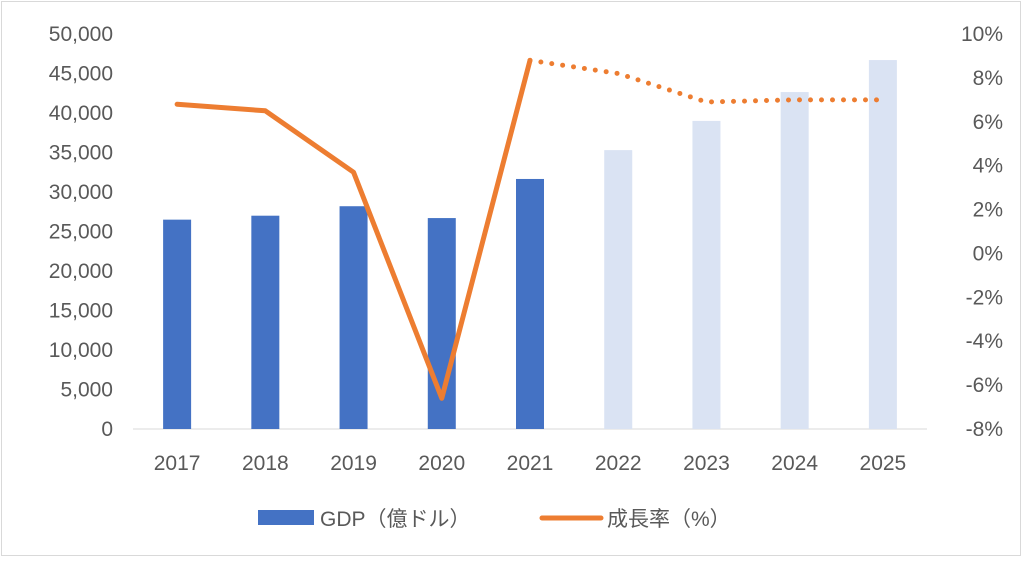  What do you see at coordinates (81, 271) in the screenshot?
I see `left-axis-tick-label: 20,000` at bounding box center [81, 271].